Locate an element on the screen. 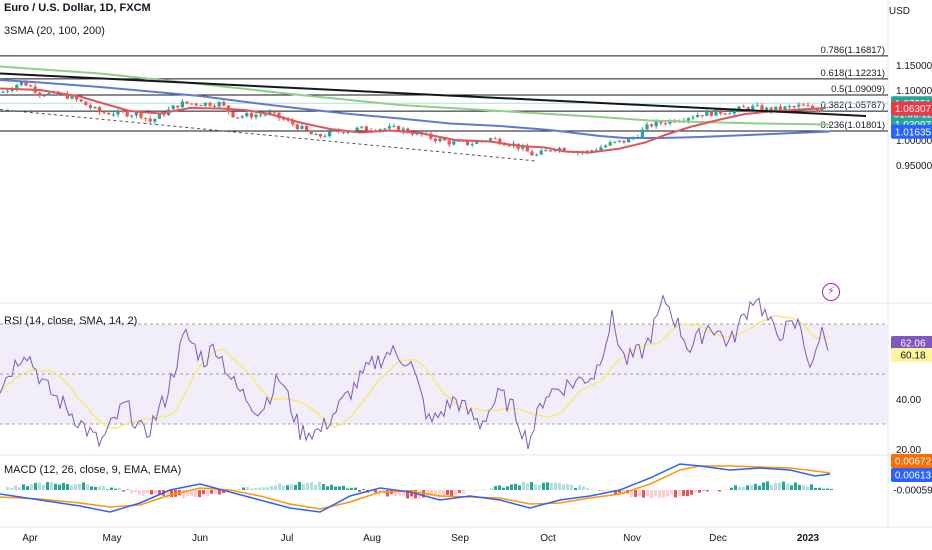 This screenshot has height=550, width=932. lightning-icon: ⚡ is located at coordinates (831, 292).